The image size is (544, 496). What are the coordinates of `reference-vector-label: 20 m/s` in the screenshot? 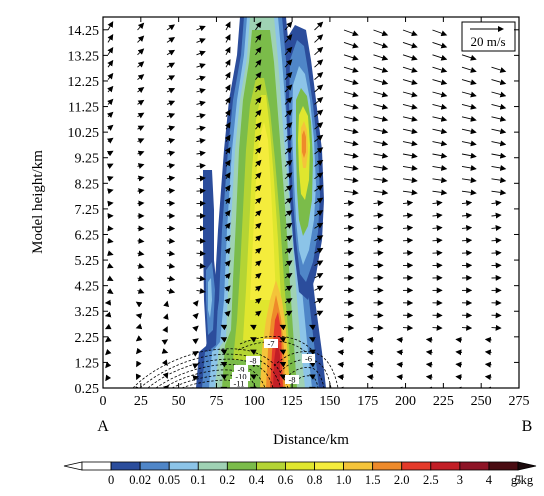 It's located at (487, 41).